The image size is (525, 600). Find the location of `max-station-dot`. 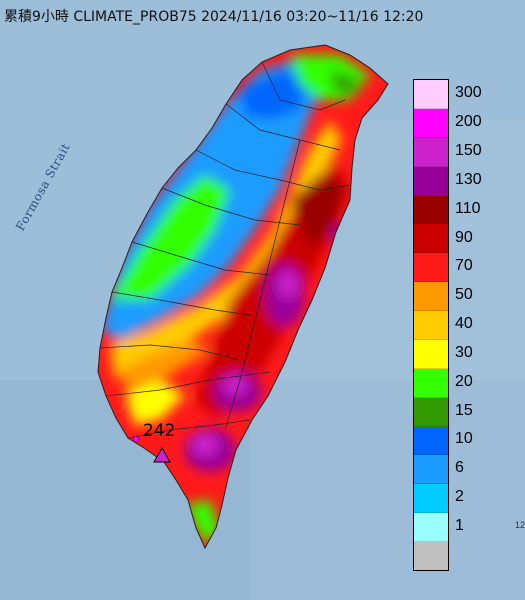

max-station-dot is located at coordinates (136, 439).